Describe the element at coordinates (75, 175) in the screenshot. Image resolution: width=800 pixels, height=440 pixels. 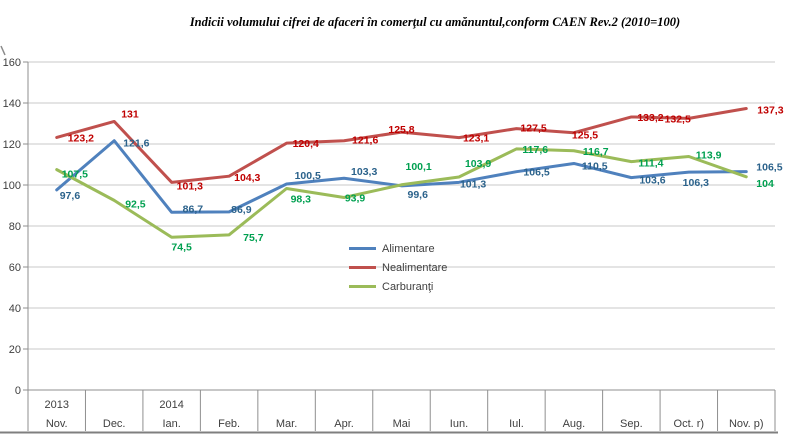
I see `data-label-carburanţi-nov: 107,5` at that location.